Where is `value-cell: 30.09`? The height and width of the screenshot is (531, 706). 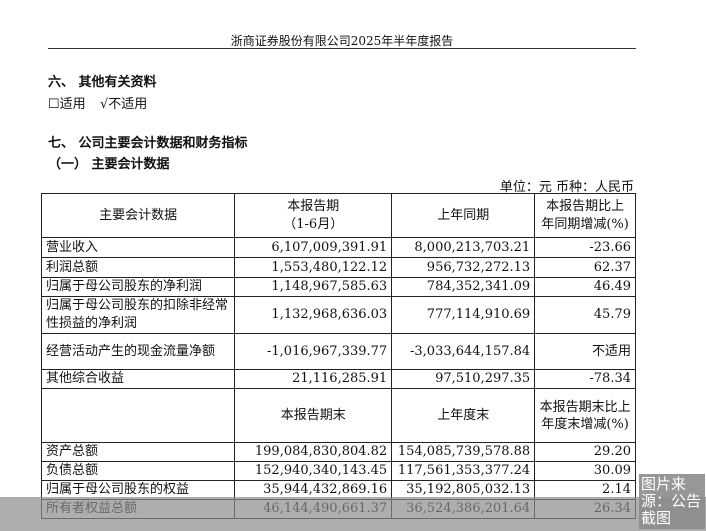
value-cell: 30.09 is located at coordinates (585, 471).